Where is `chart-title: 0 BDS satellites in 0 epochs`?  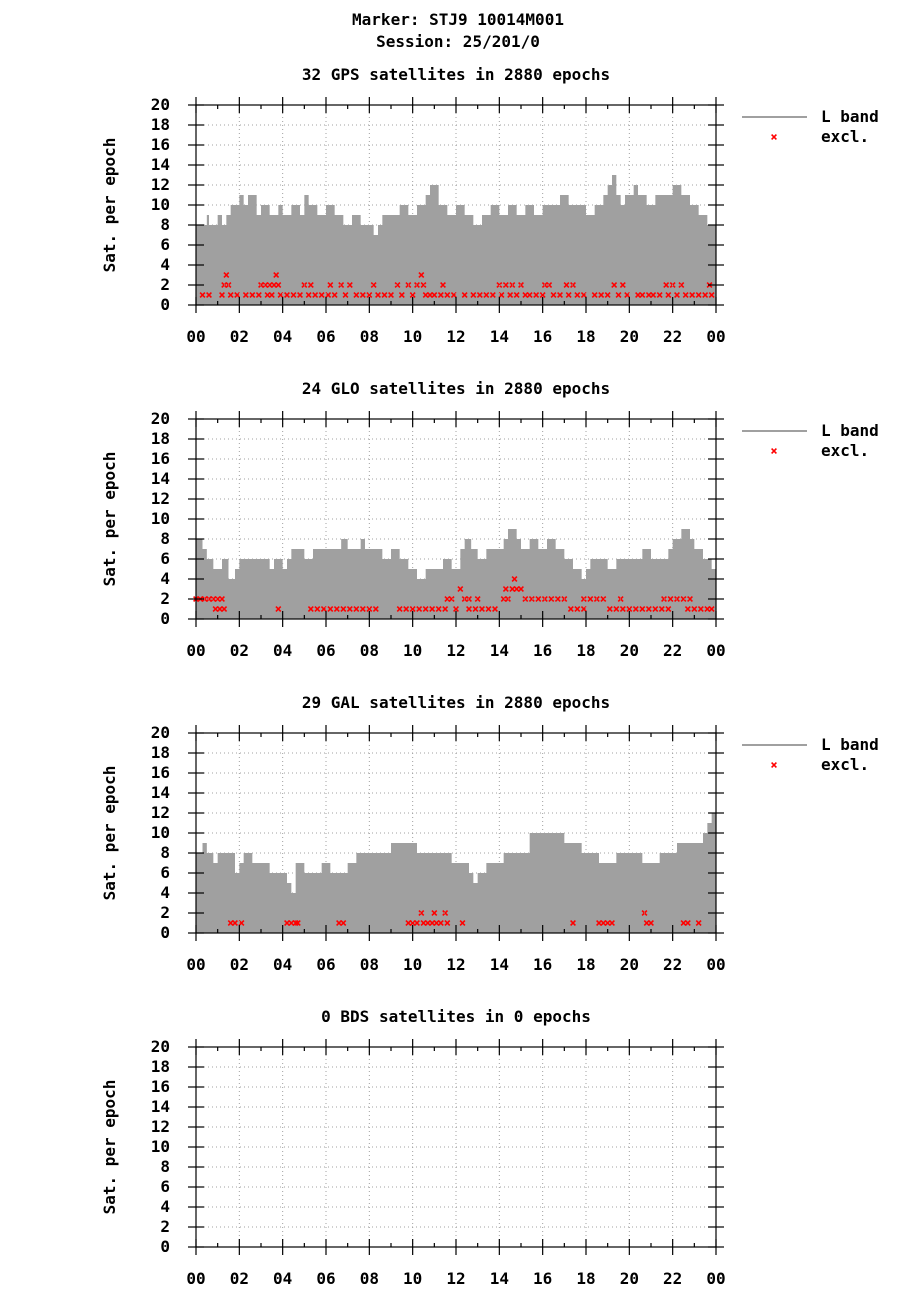 chart-title: 0 BDS satellites in 0 epochs is located at coordinates (456, 1016).